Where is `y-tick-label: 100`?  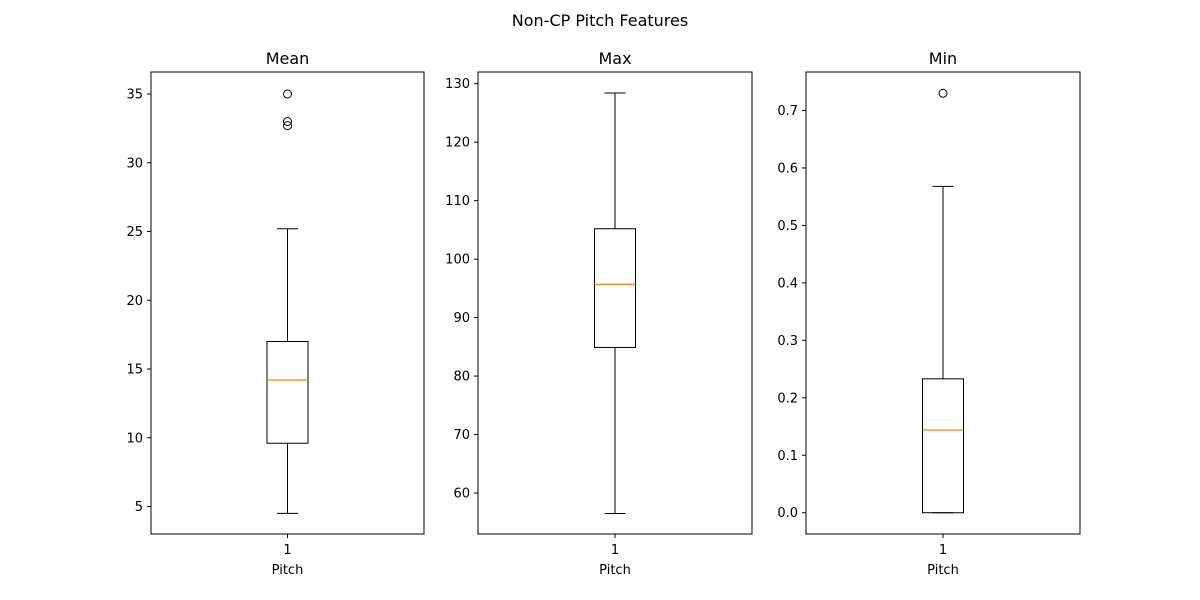 y-tick-label: 100 is located at coordinates (457, 260).